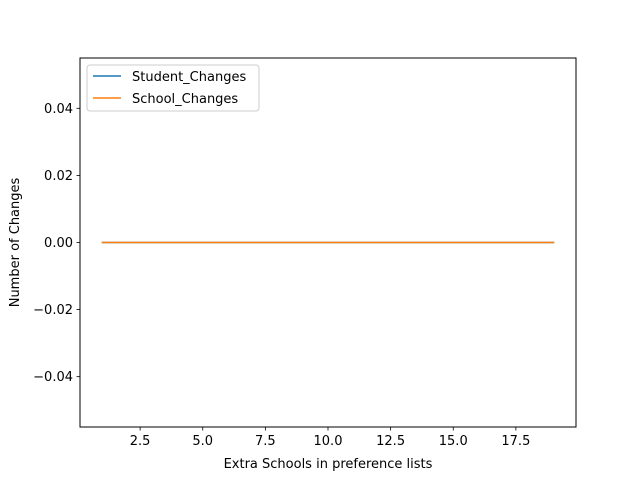  I want to click on y-axis-label: Number of Changes, so click(15, 242).